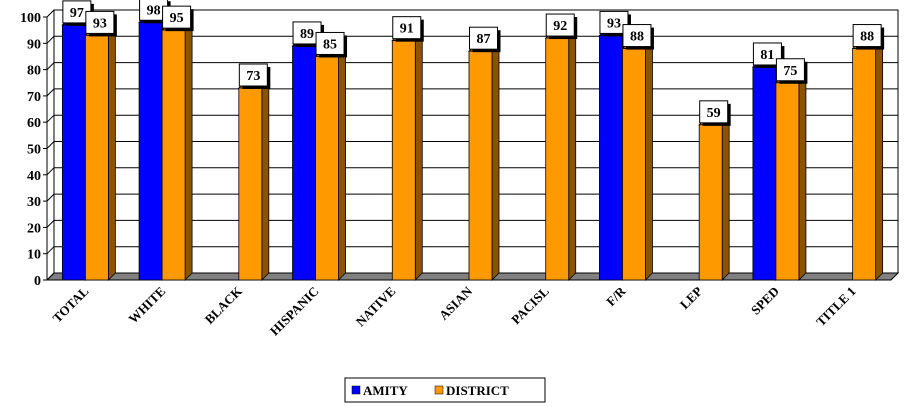  I want to click on bar-district-black, so click(253, 180).